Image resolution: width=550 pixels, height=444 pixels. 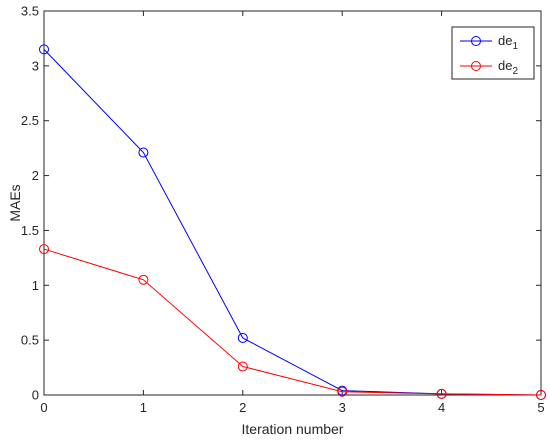 I want to click on legend-item: de1, so click(x=489, y=42).